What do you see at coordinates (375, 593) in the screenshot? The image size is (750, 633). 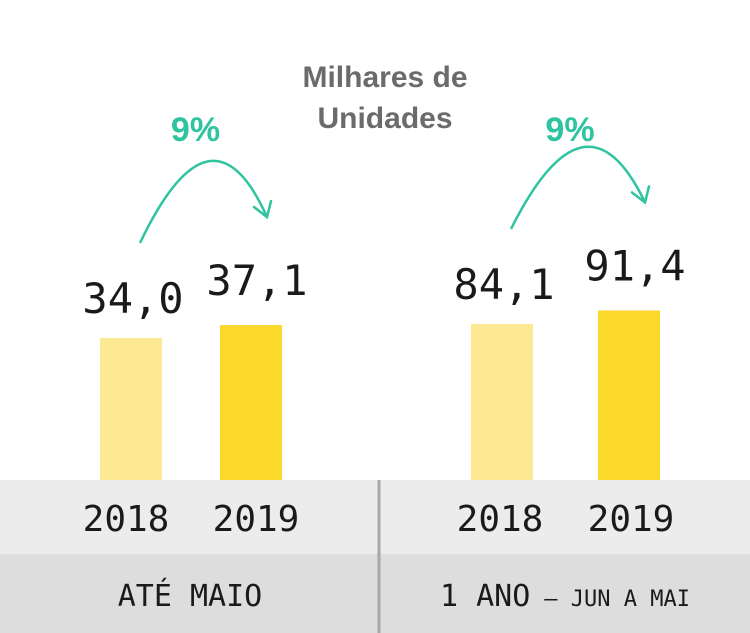 I see `period-band` at bounding box center [375, 593].